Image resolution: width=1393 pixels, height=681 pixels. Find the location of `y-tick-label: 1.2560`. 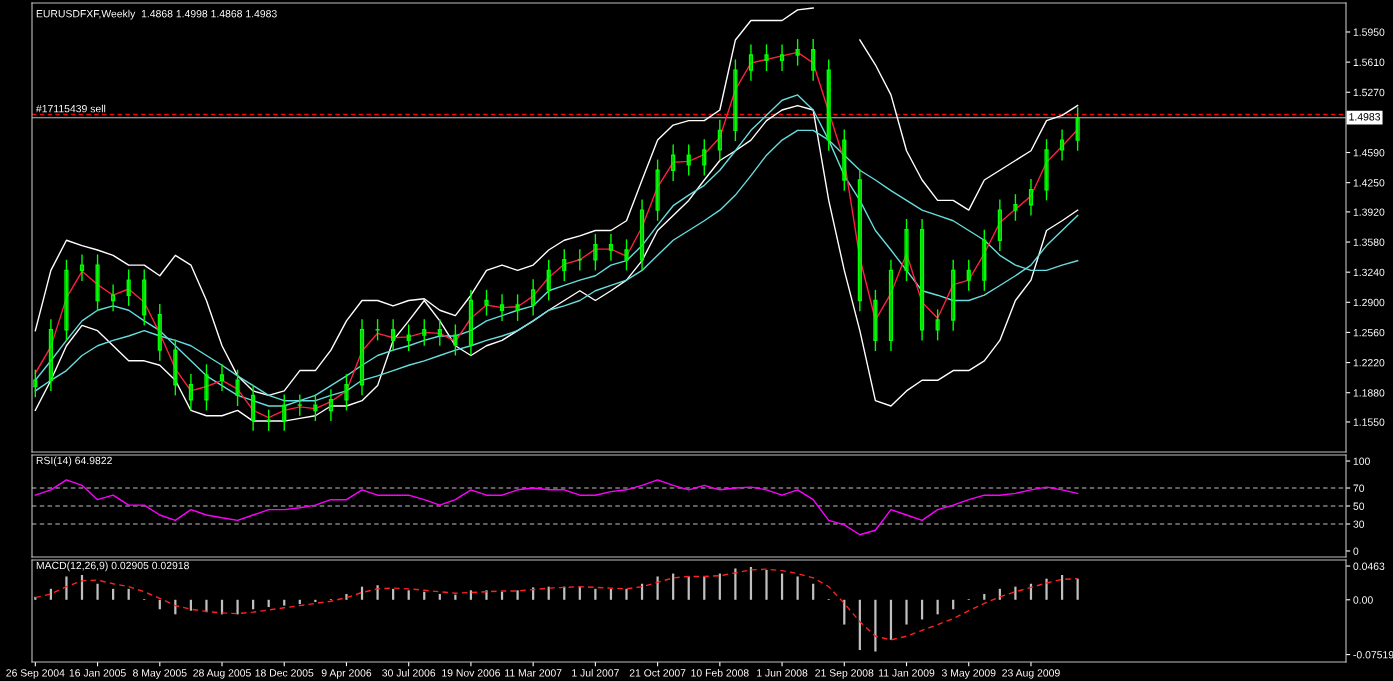

y-tick-label: 1.2560 is located at coordinates (1369, 332).